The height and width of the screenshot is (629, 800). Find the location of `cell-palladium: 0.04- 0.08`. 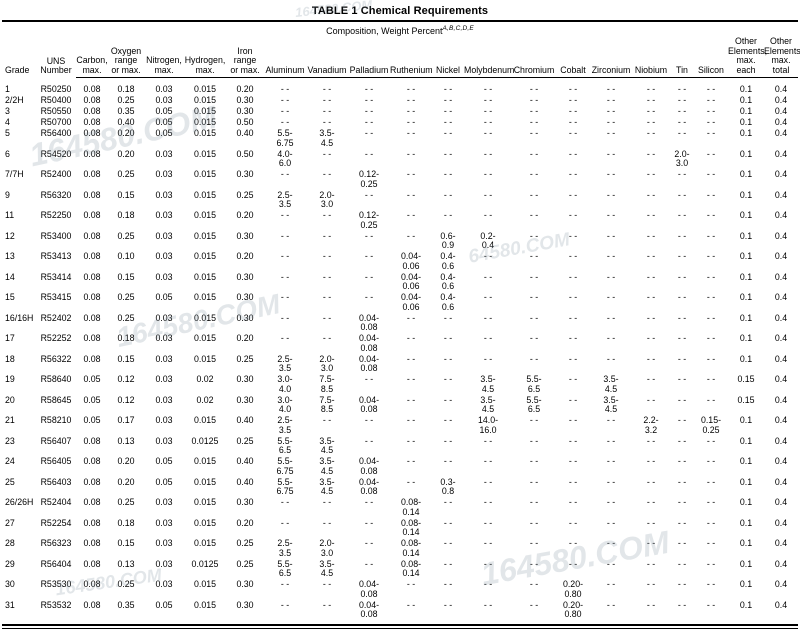

cell-palladium: 0.04- 0.08 is located at coordinates (369, 363).